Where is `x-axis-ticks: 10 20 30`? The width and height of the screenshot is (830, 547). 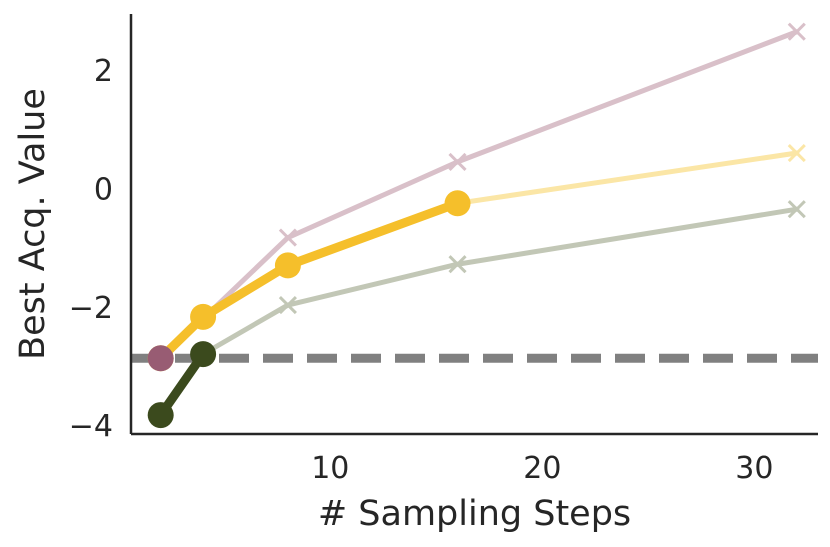 x-axis-ticks: 10 20 30 is located at coordinates (542, 468).